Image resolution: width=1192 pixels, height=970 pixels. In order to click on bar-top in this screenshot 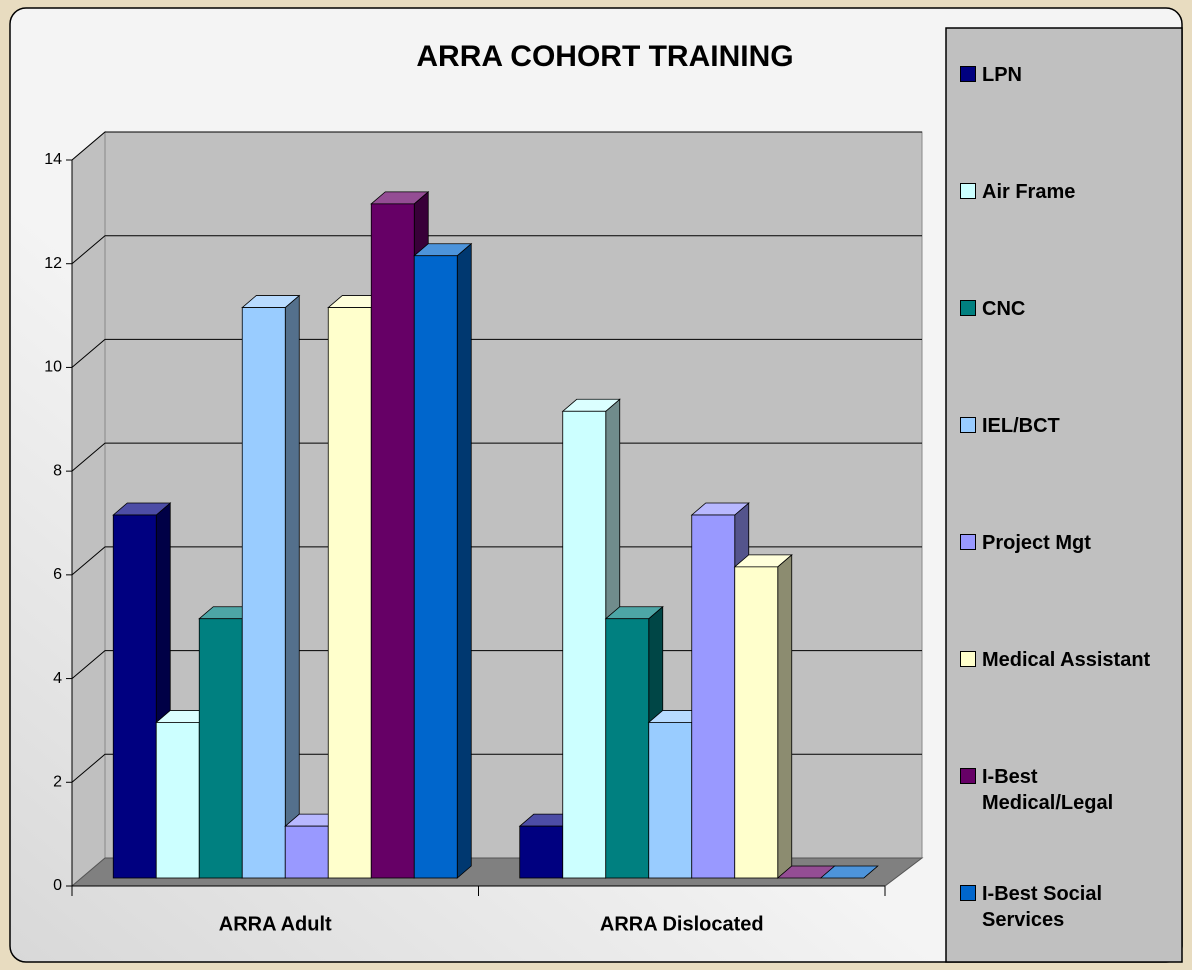, I will do `click(849, 872)`.